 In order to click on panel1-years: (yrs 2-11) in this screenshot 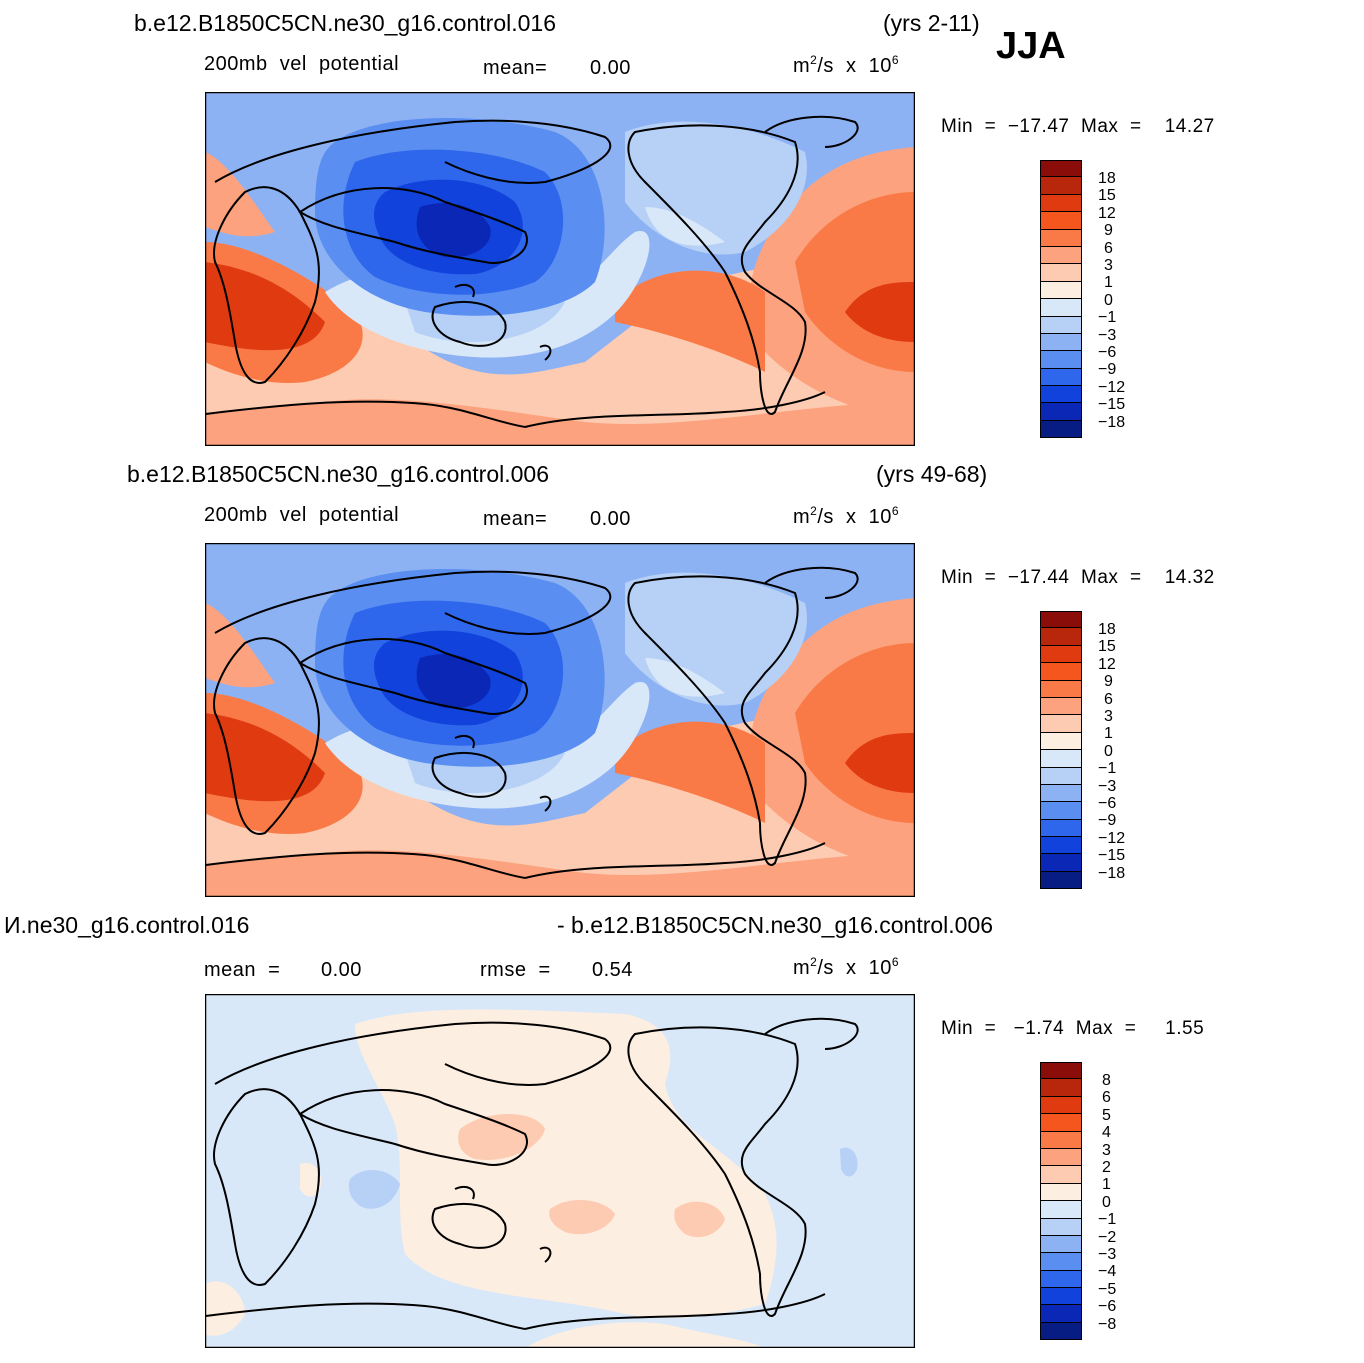, I will do `click(931, 23)`.